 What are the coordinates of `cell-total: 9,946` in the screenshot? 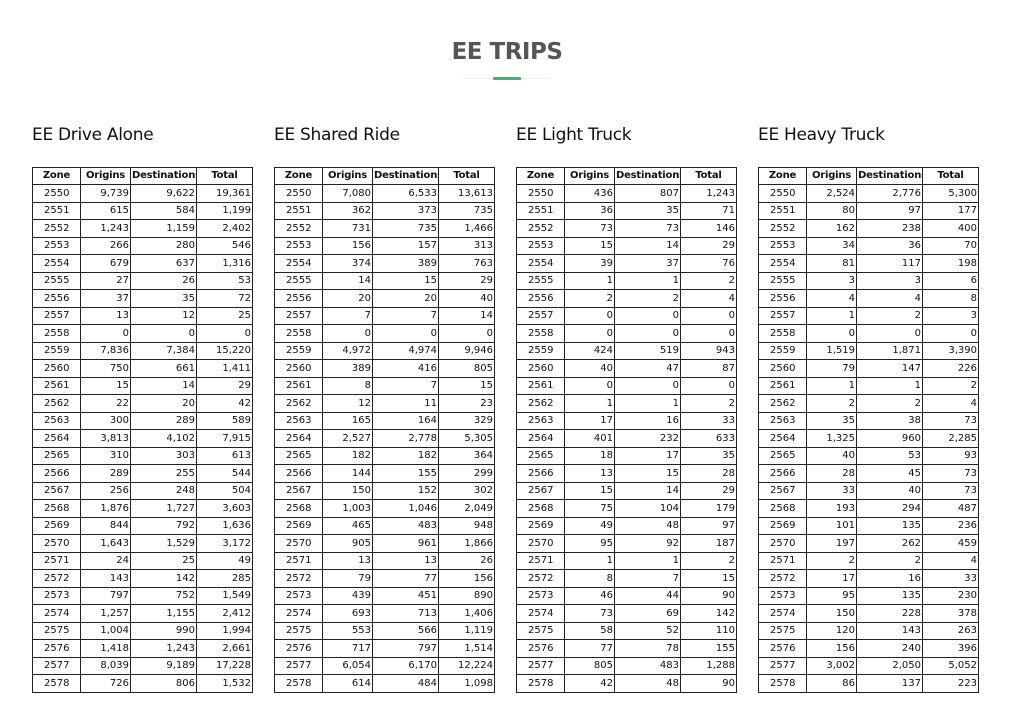 It's located at (466, 350).